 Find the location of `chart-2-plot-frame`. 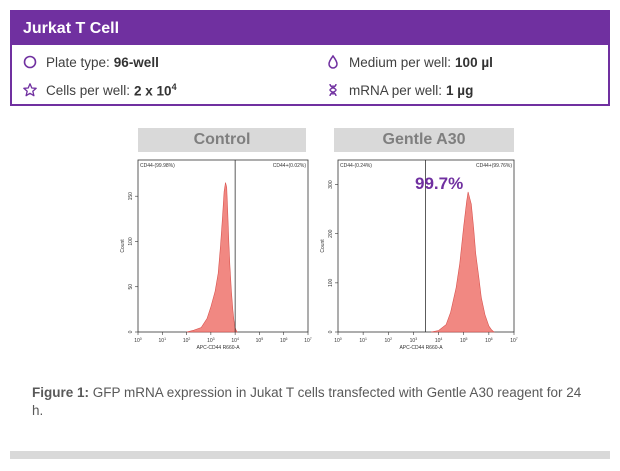

chart-2-plot-frame is located at coordinates (426, 246).